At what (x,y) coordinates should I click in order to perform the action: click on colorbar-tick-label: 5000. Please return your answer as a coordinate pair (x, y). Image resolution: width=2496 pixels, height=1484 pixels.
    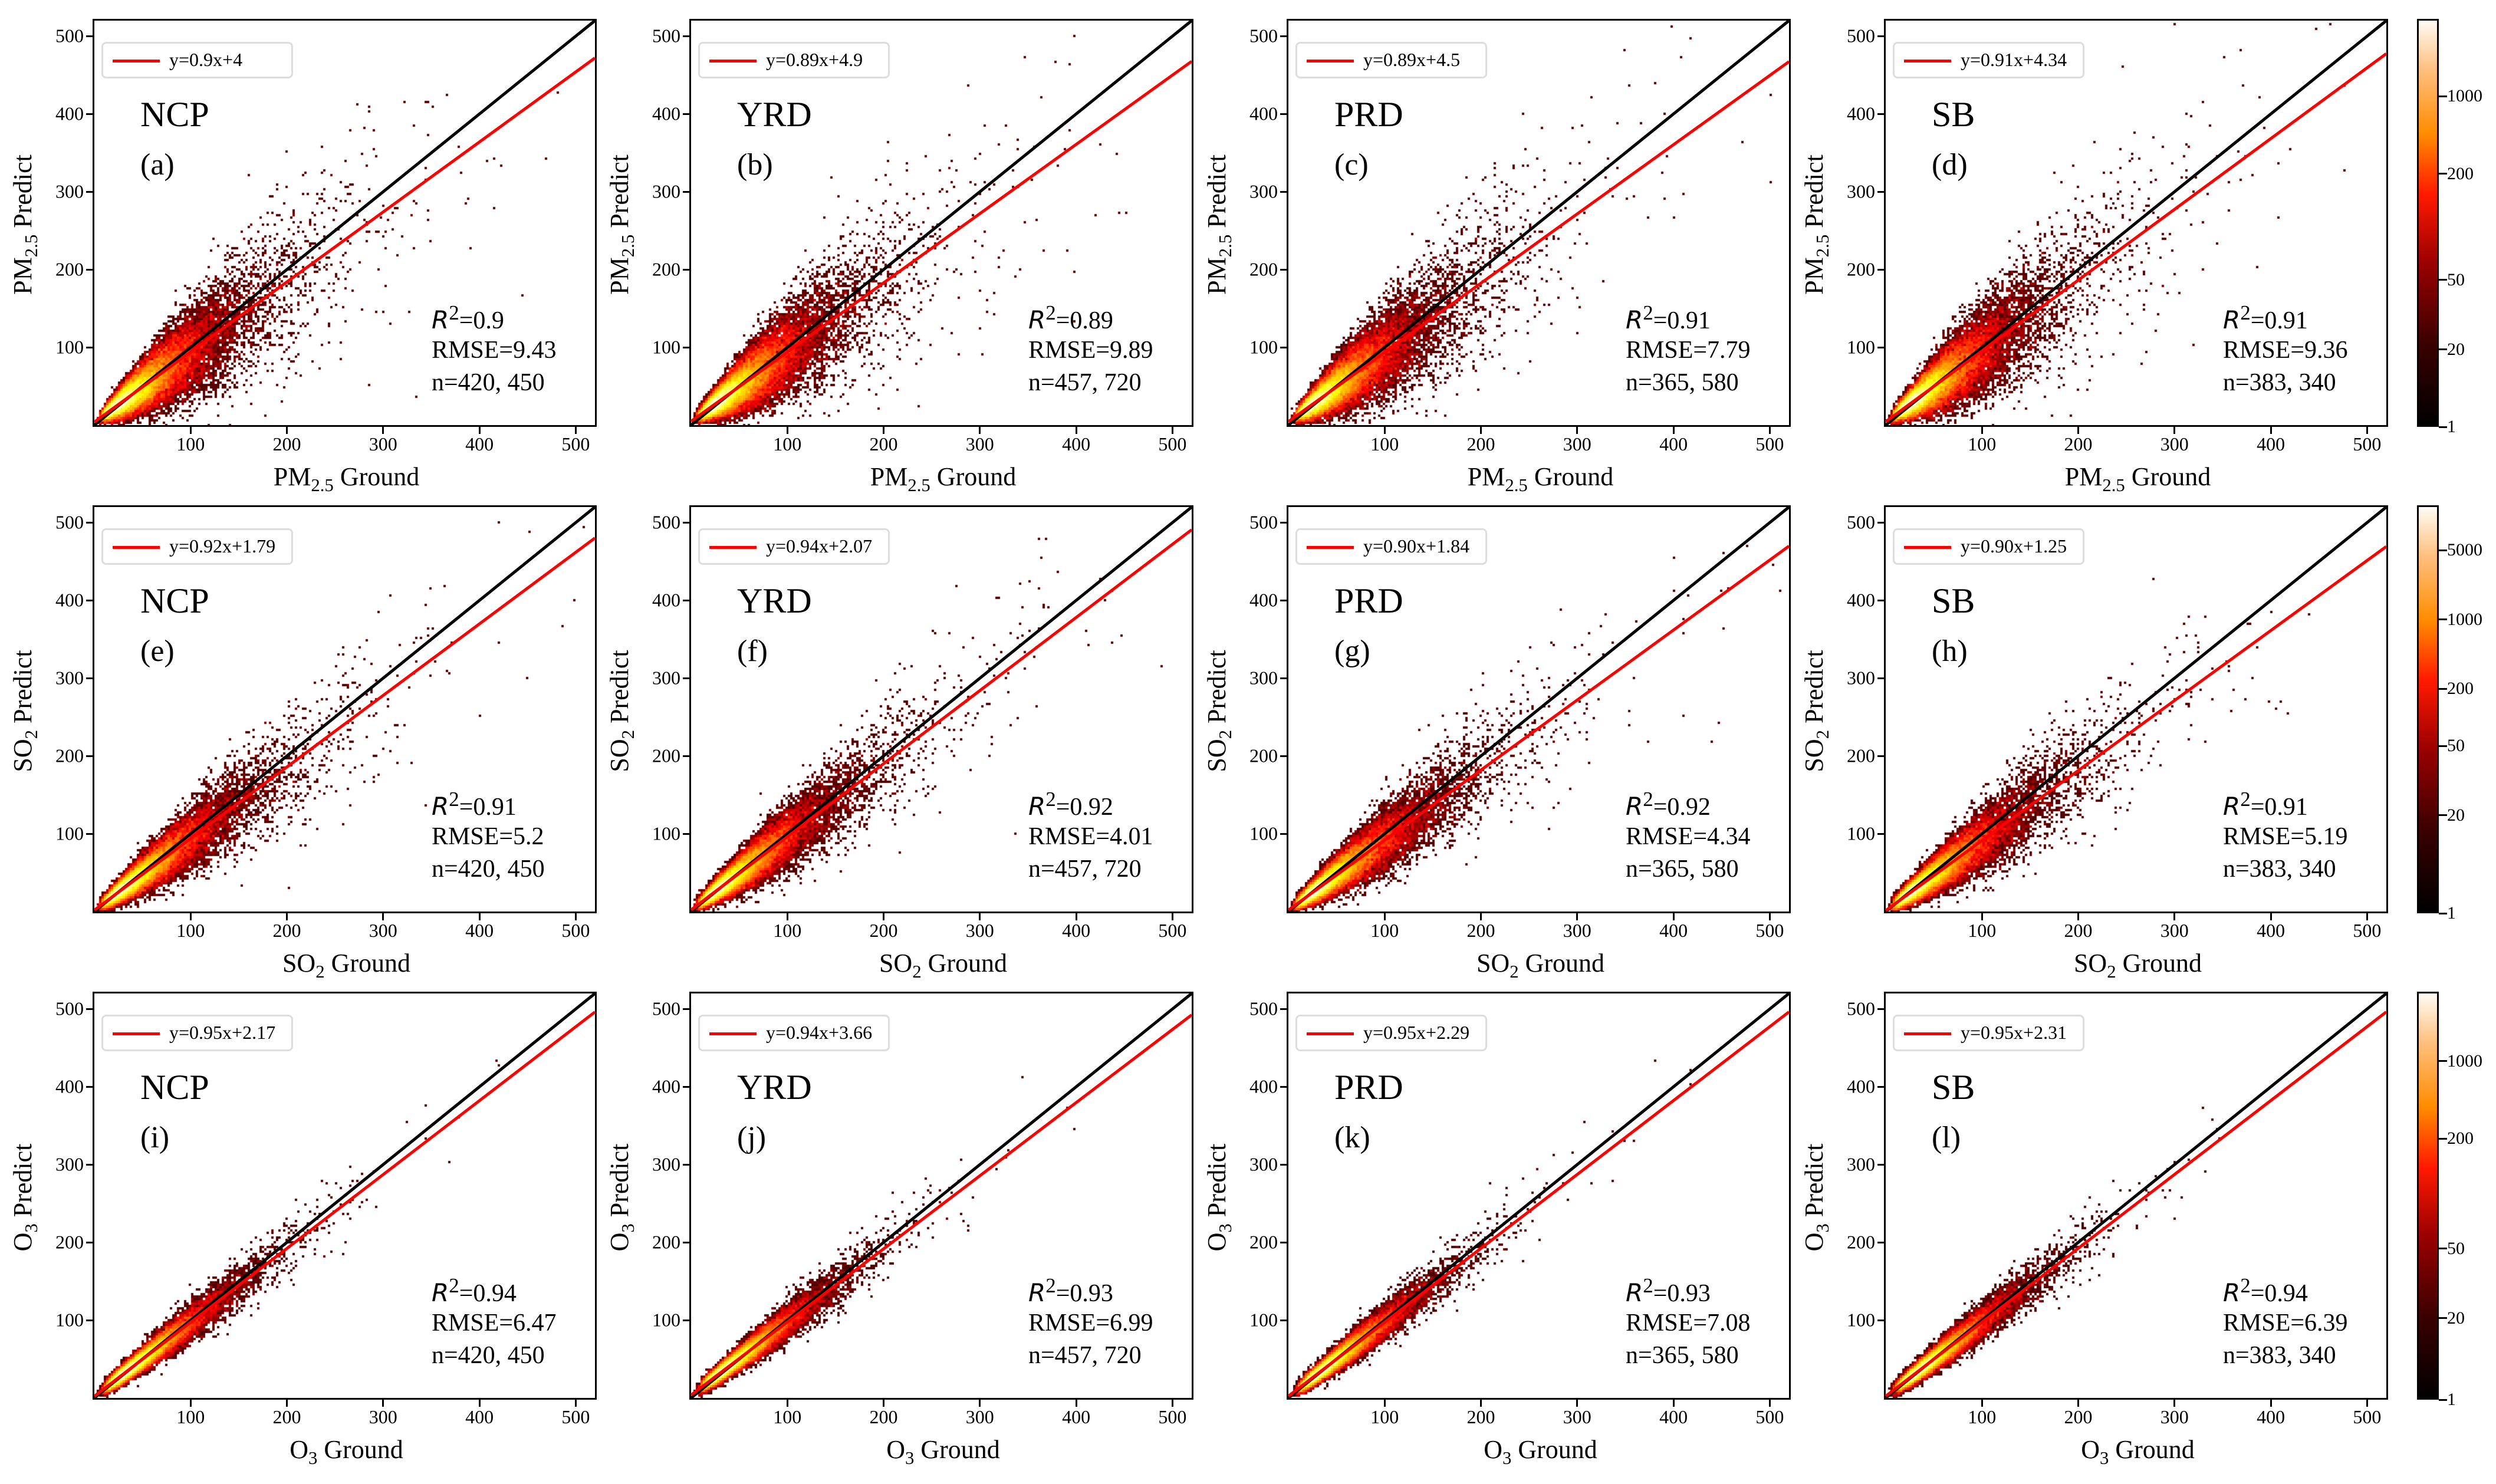
    Looking at the image, I should click on (2464, 550).